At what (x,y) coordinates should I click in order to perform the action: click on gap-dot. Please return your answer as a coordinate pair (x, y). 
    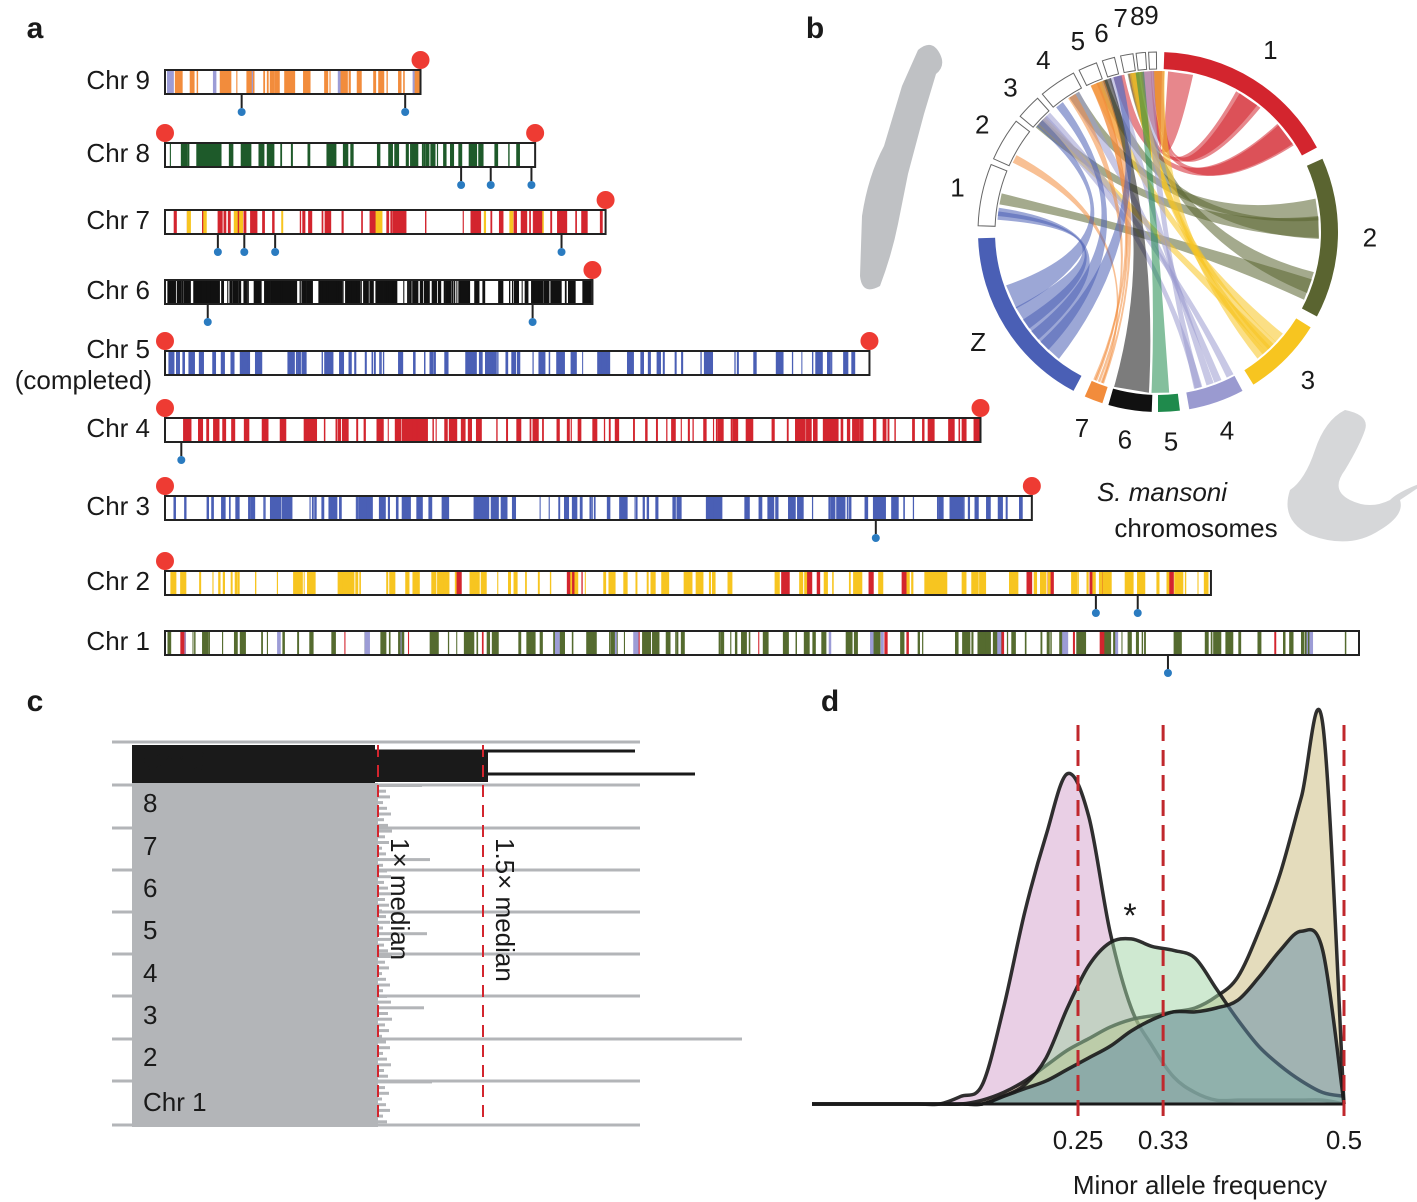
    Looking at the image, I should click on (181, 460).